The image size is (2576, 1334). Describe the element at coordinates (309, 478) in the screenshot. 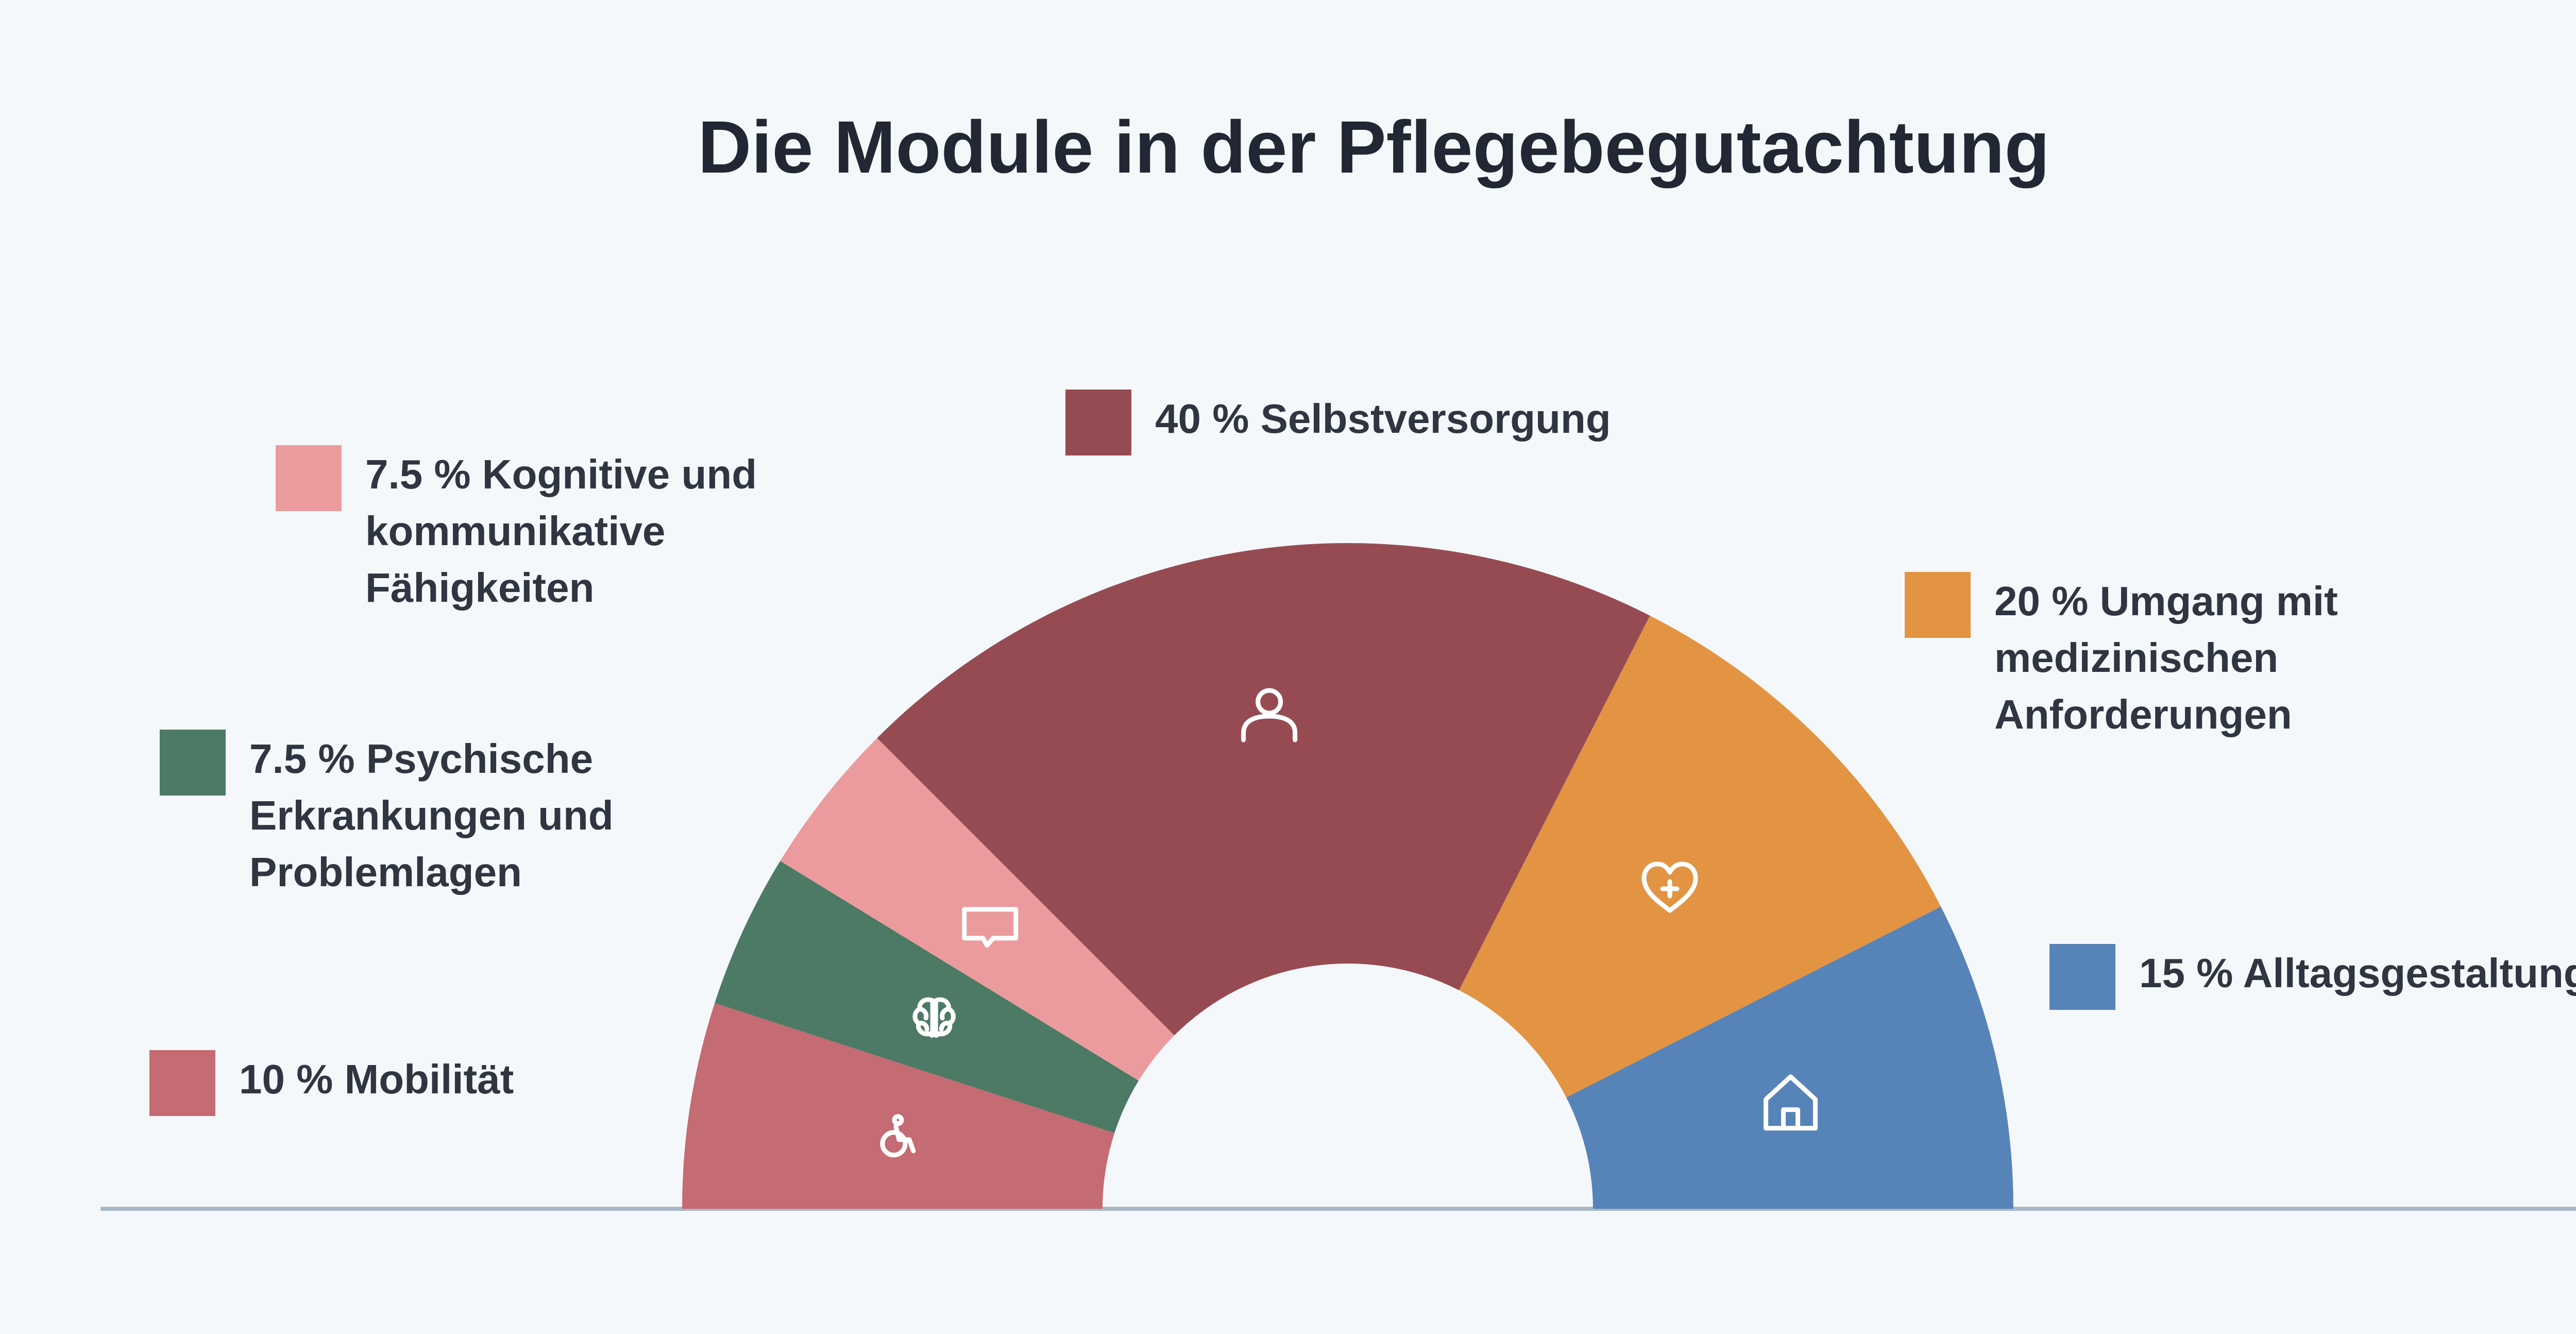

I see `legend-swatch-kognitive-faehigkeiten` at that location.